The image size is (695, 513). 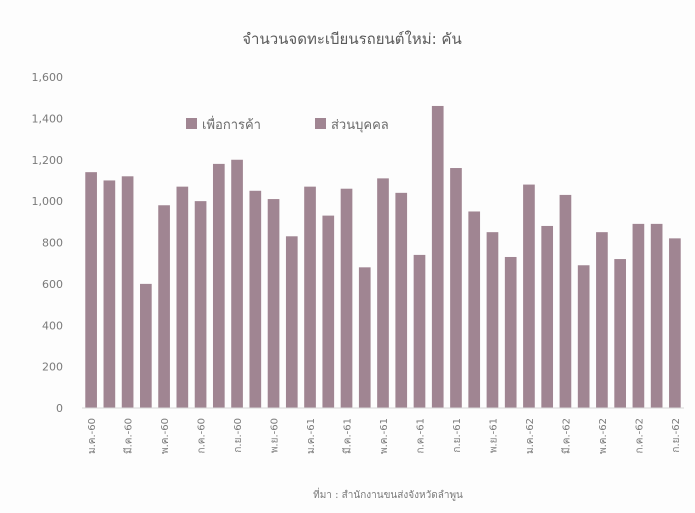 What do you see at coordinates (165, 436) in the screenshot?
I see `x-tick-label: พ.ค.-60` at bounding box center [165, 436].